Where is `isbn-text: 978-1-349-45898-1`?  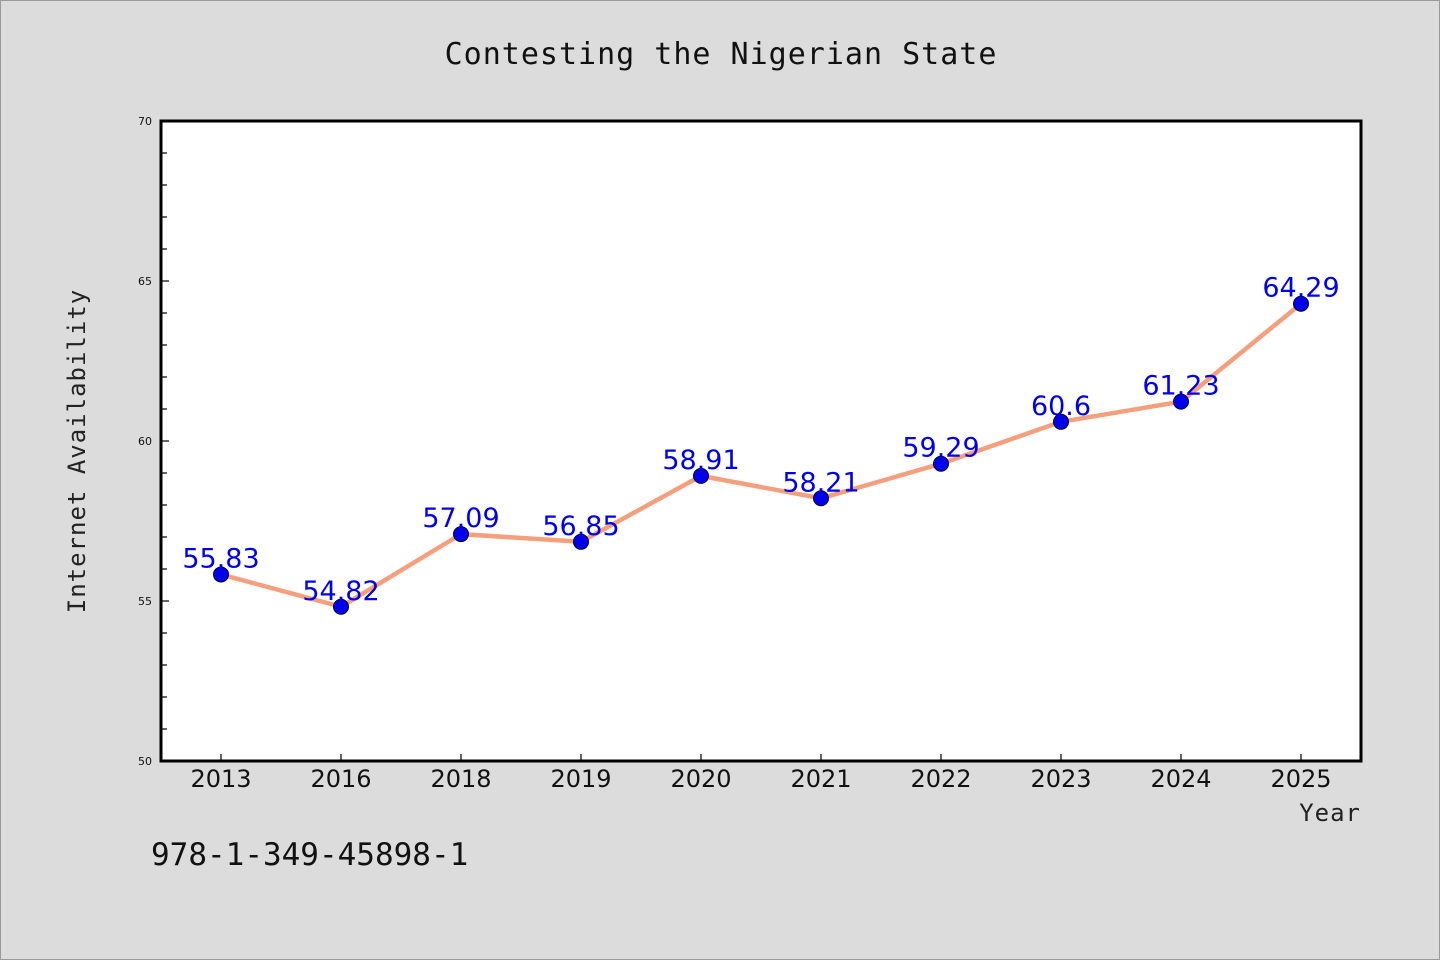
isbn-text: 978-1-349-45898-1 is located at coordinates (309, 855).